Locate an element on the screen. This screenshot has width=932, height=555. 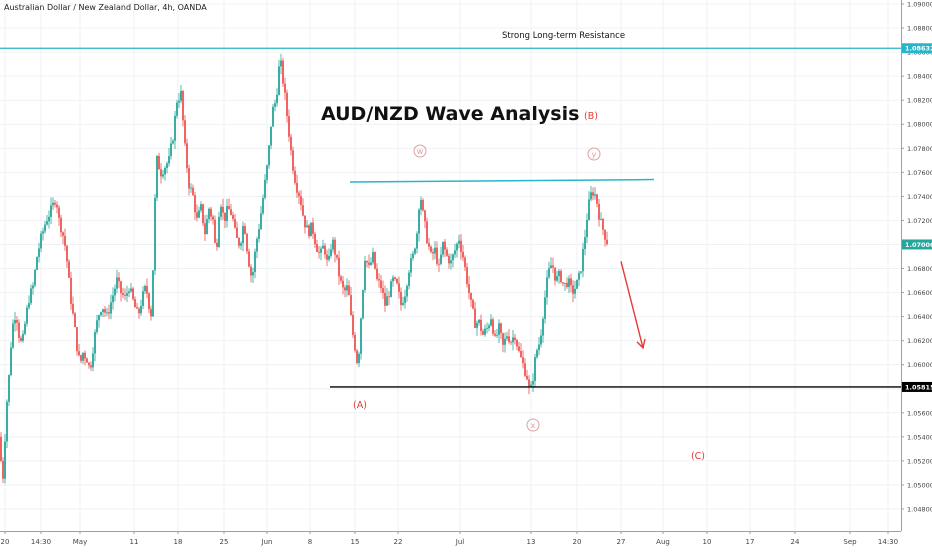
y-tick-label: 1.07400 is located at coordinates (919, 197).